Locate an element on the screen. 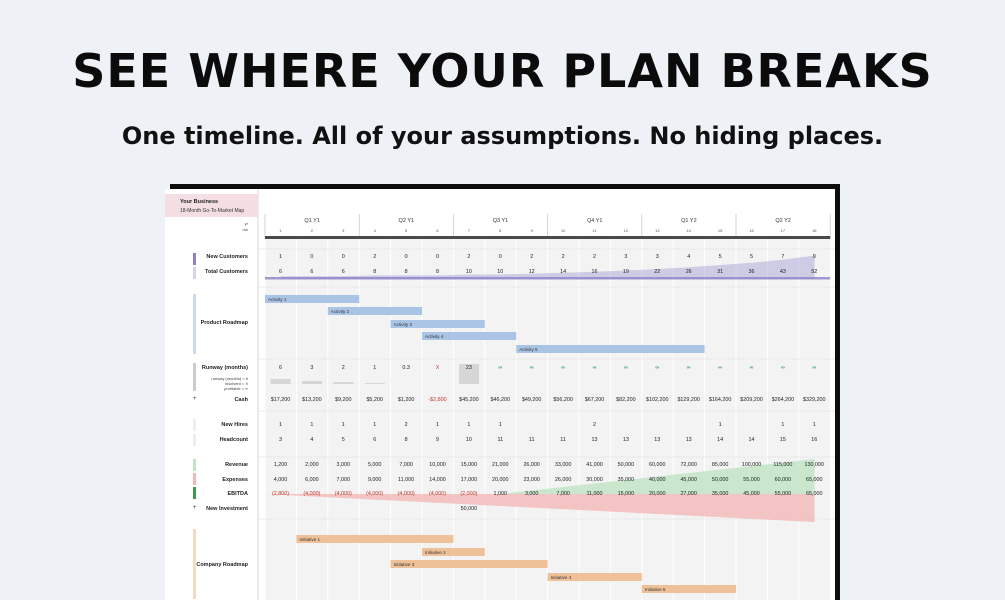 This screenshot has height=600, width=1005. expenses-cell: 40,000 is located at coordinates (657, 480).